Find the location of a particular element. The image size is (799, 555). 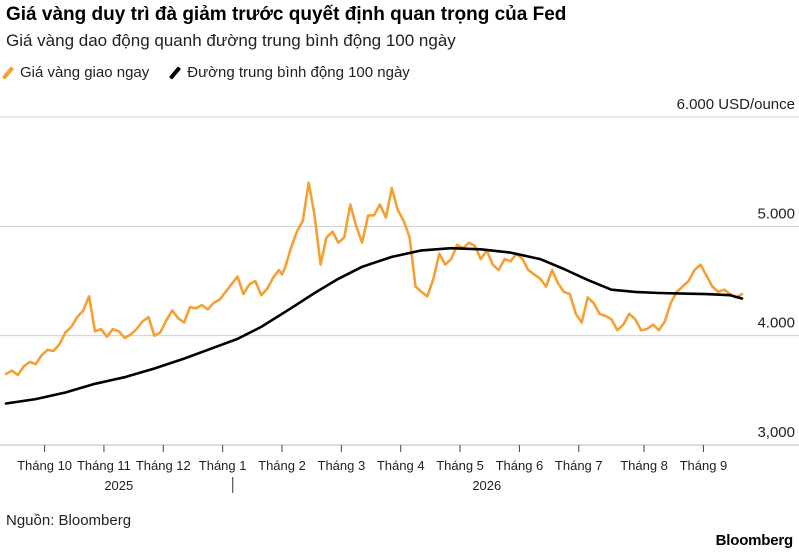

x-tick-label-1: Tháng 11 is located at coordinates (104, 465).